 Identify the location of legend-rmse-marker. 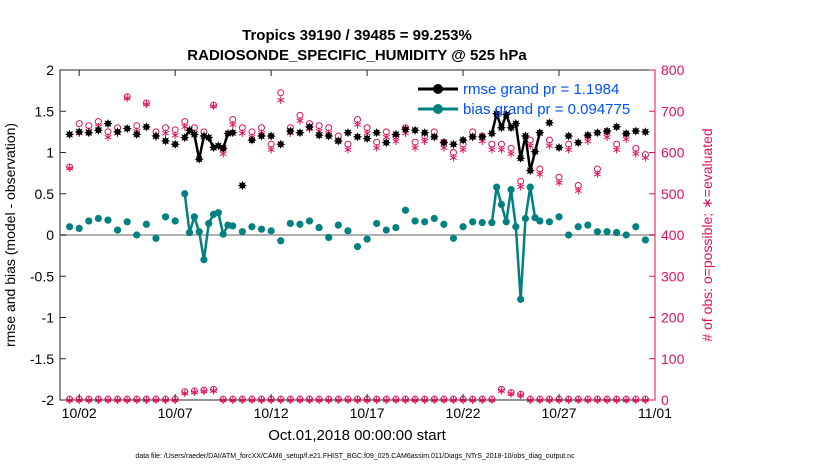
(438, 89).